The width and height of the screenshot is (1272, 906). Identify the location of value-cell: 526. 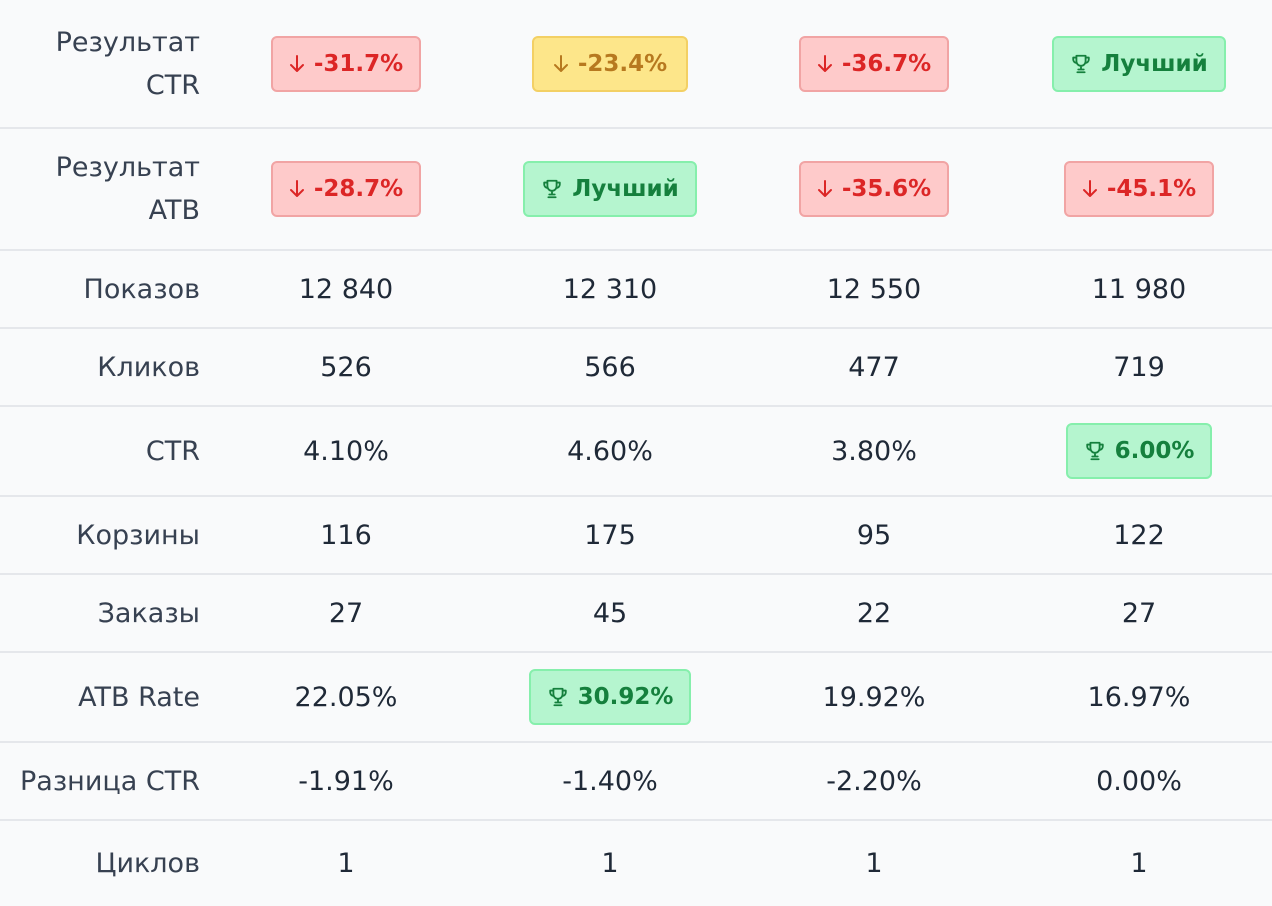
(346, 367).